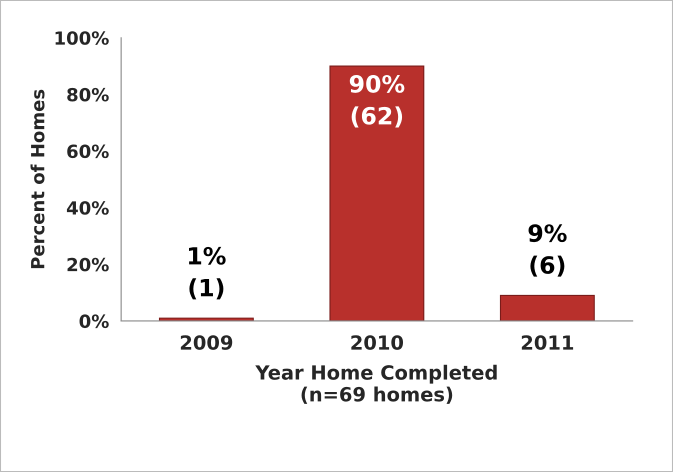 The height and width of the screenshot is (472, 673). Describe the element at coordinates (94, 321) in the screenshot. I see `y-tick-label: 0%` at that location.